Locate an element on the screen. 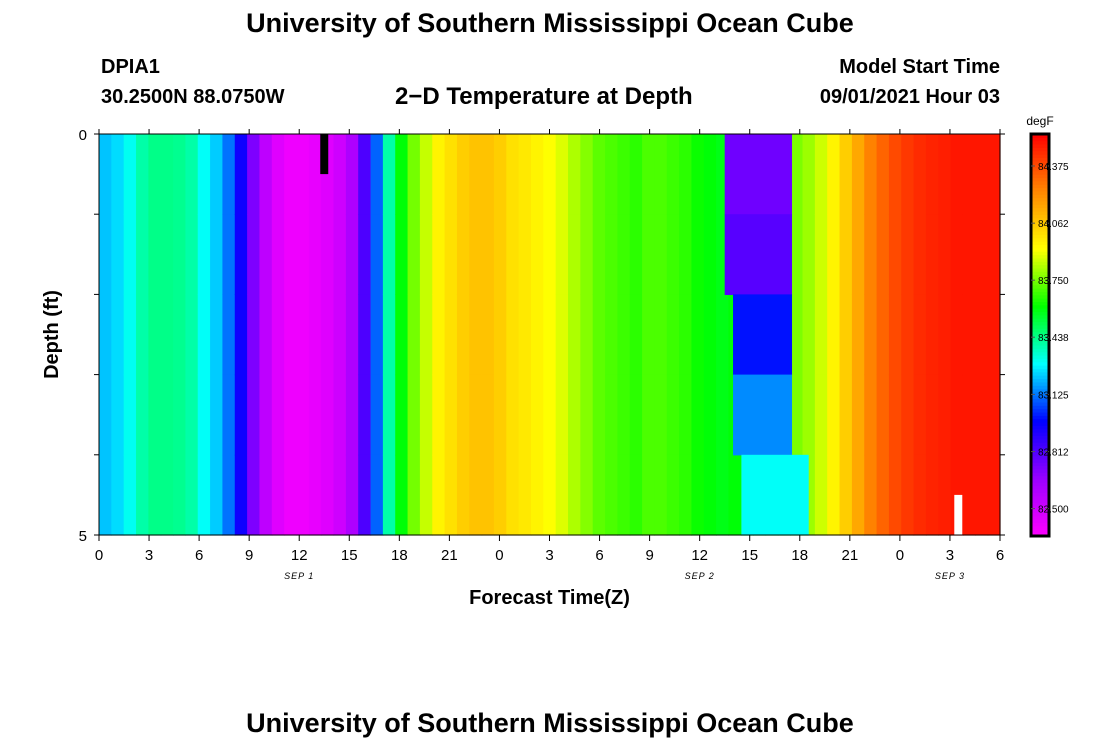  x-tick-label: 21 is located at coordinates (449, 555).